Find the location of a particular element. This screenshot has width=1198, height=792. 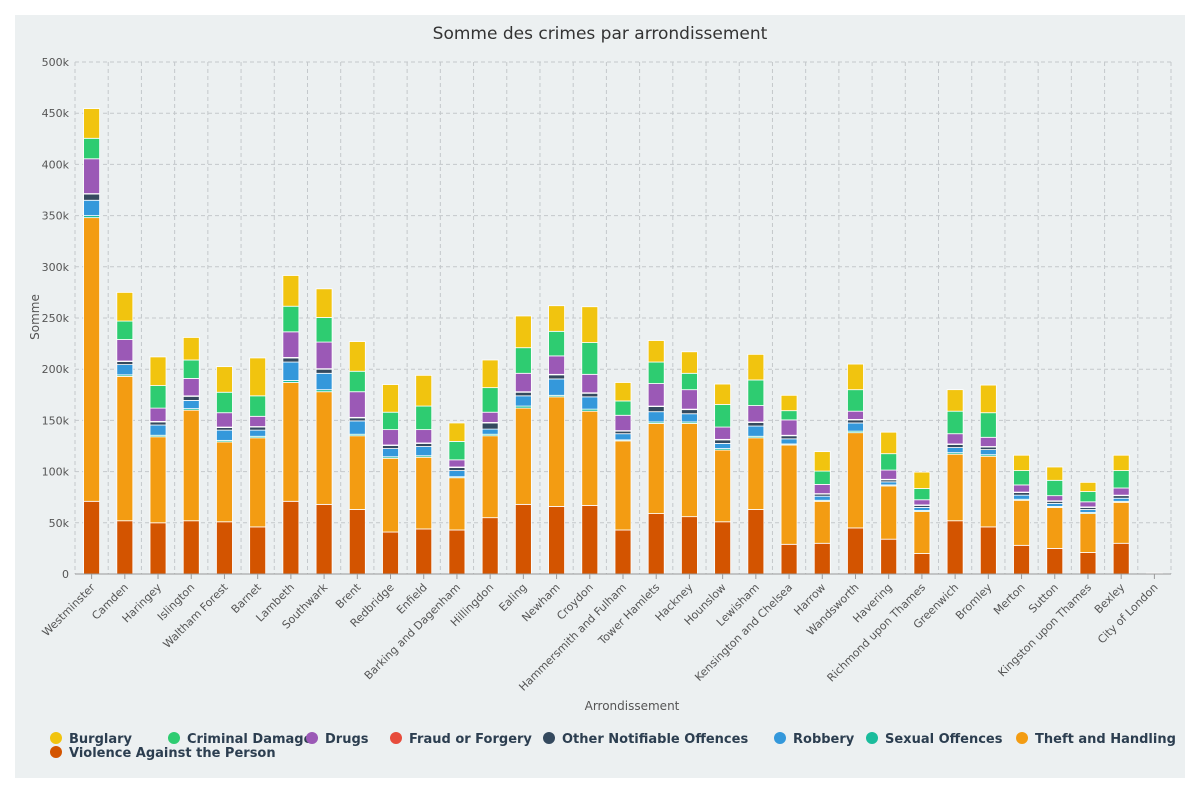

y-tick-label: 50k is located at coordinates (59, 523).